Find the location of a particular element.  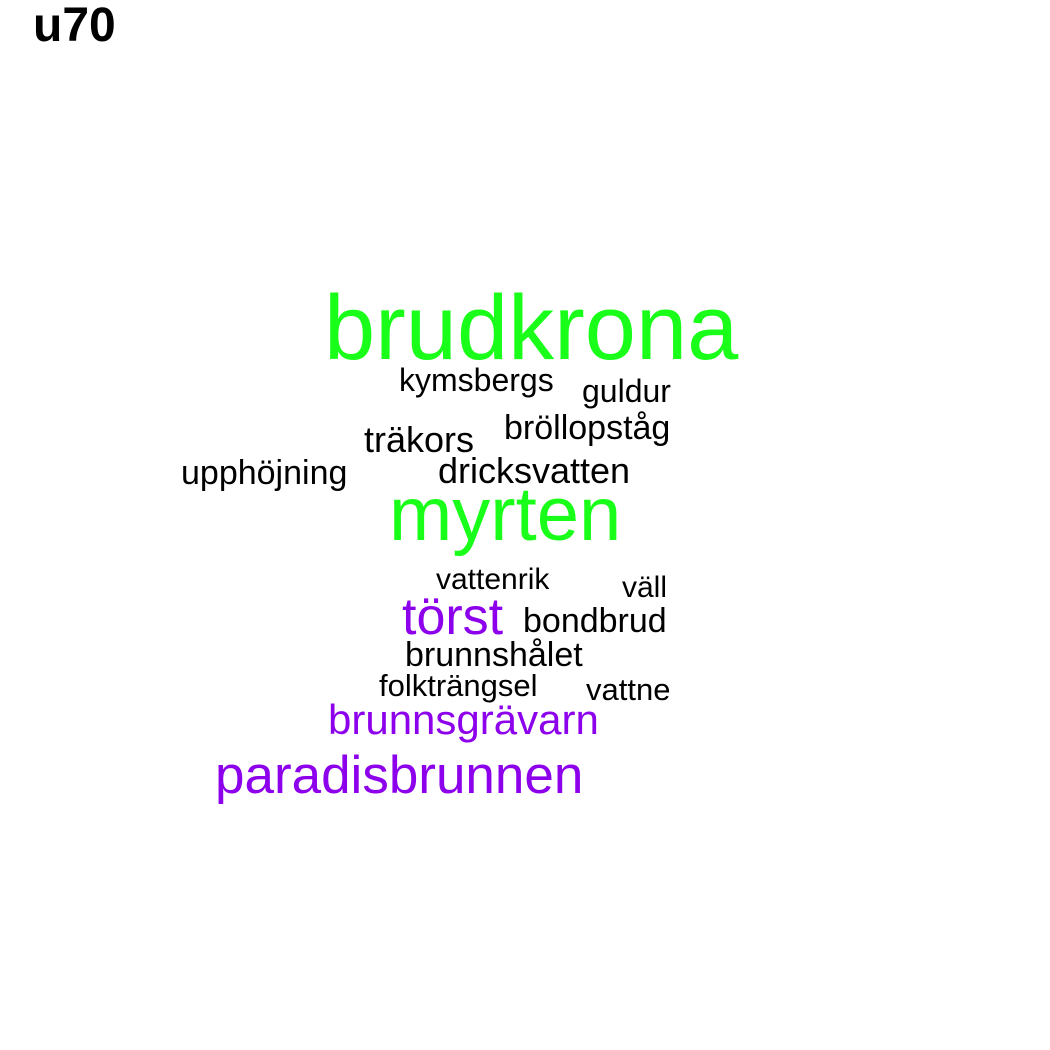

word-brudkrona: brudkrona is located at coordinates (531, 328).